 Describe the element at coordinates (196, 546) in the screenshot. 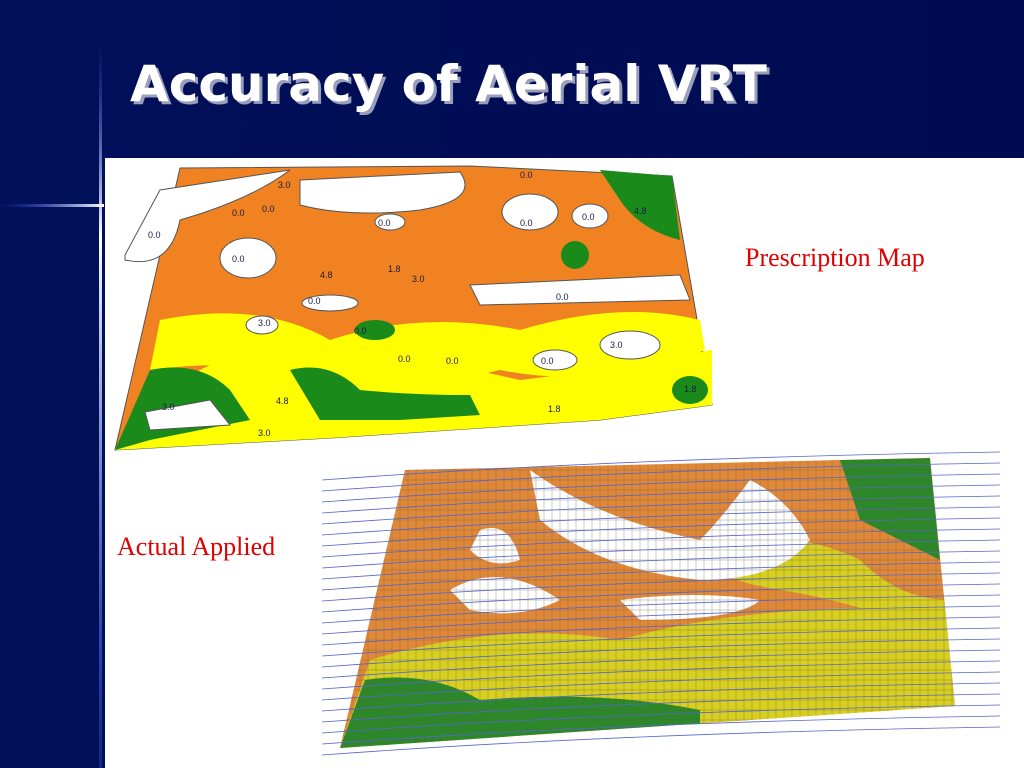

I see `applied-label: Actual Applied` at that location.